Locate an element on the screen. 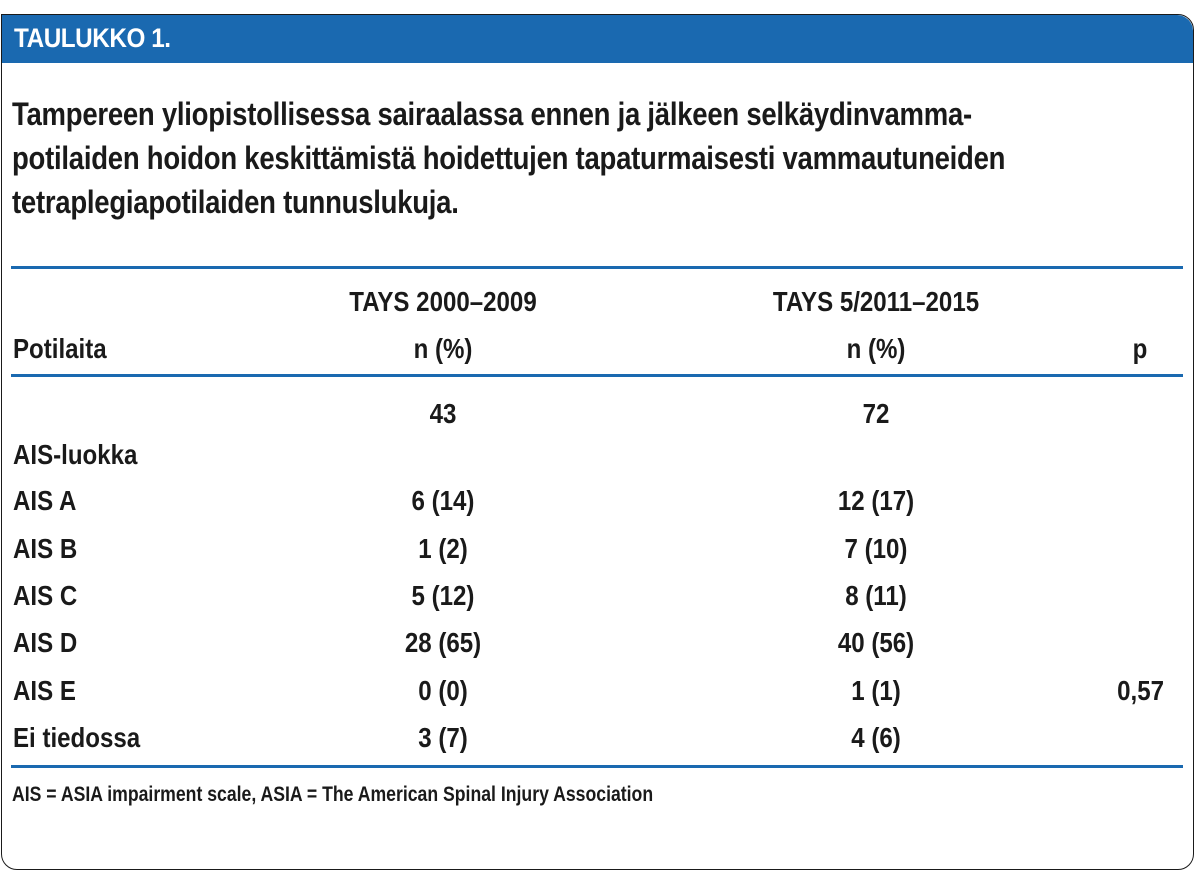  column-header-p: p is located at coordinates (1140, 348).